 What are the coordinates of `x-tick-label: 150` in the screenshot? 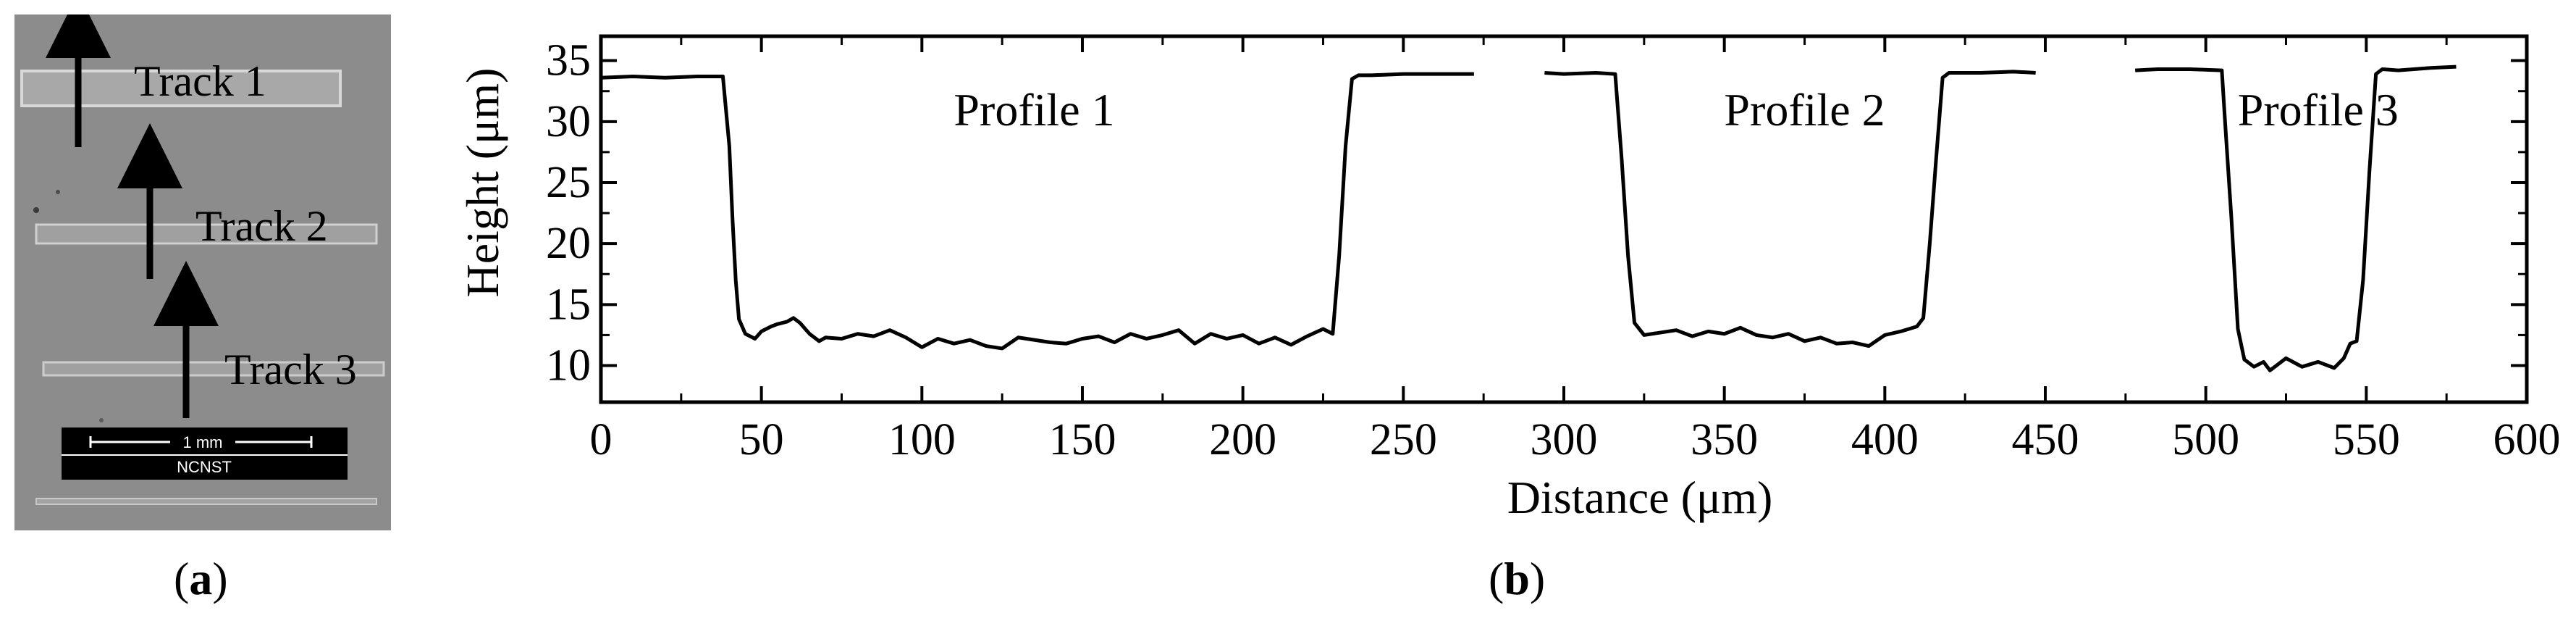 It's located at (1082, 439).